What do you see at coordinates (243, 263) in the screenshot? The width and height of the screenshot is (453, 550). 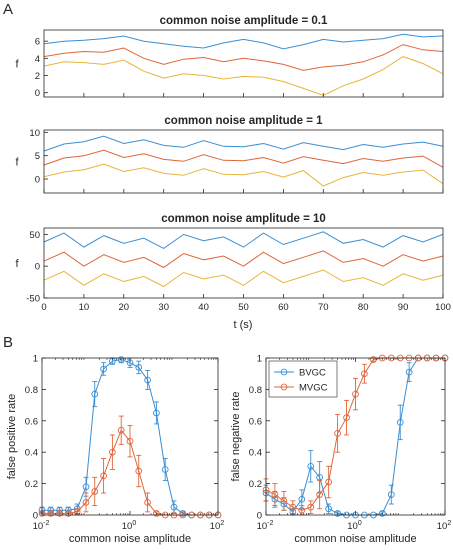 I see `plot-frame` at bounding box center [243, 263].